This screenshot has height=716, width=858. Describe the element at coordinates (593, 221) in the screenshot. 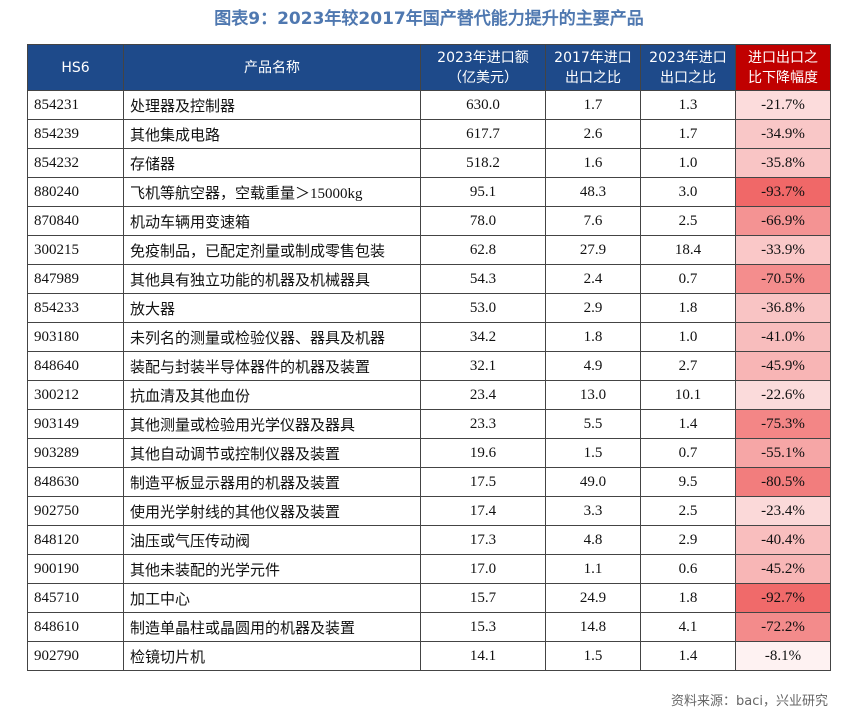

I see `table-cell: 7.6` at that location.